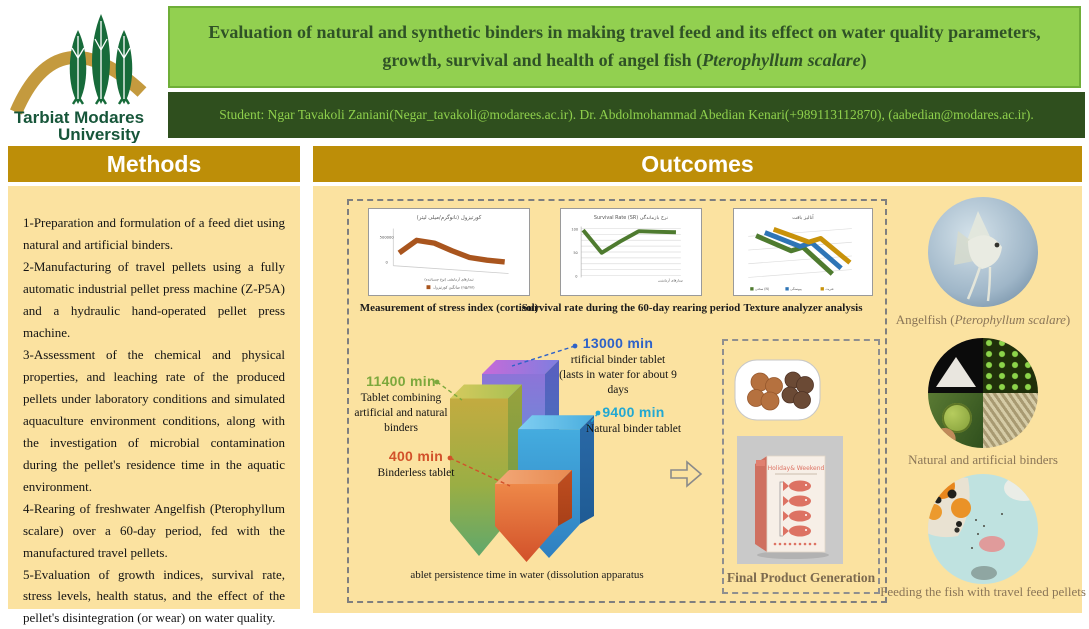  What do you see at coordinates (429, 287) in the screenshot?
I see `cortisol-legend-swatch` at bounding box center [429, 287].